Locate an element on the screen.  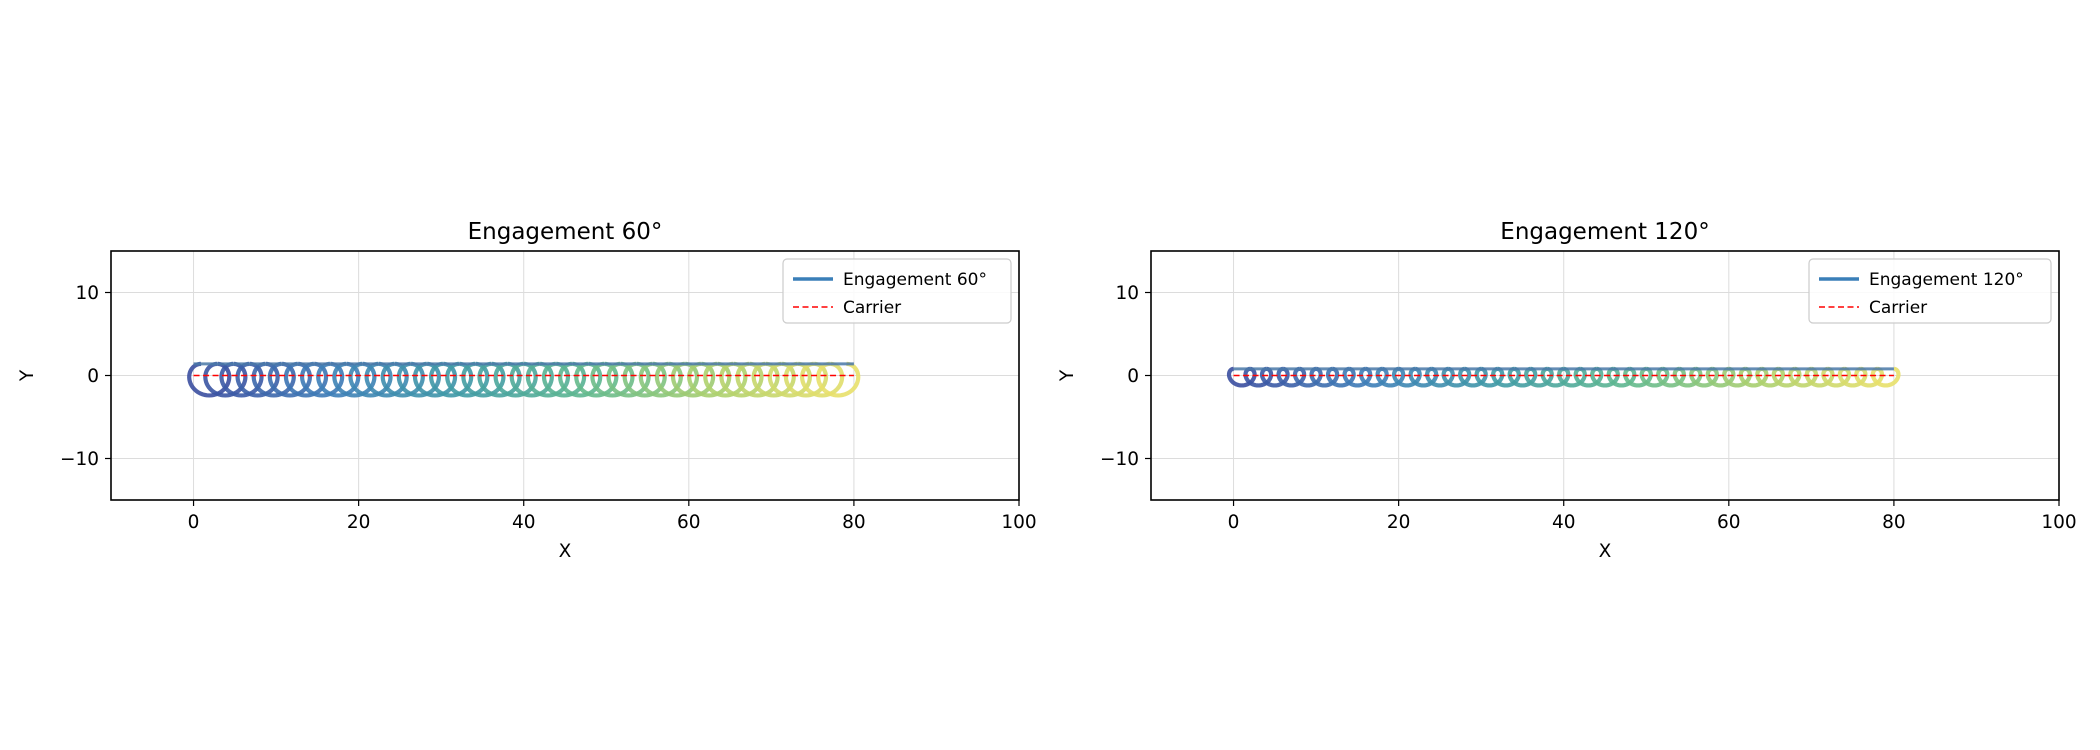
legend: Engagement 60° Carrier is located at coordinates (897, 291).